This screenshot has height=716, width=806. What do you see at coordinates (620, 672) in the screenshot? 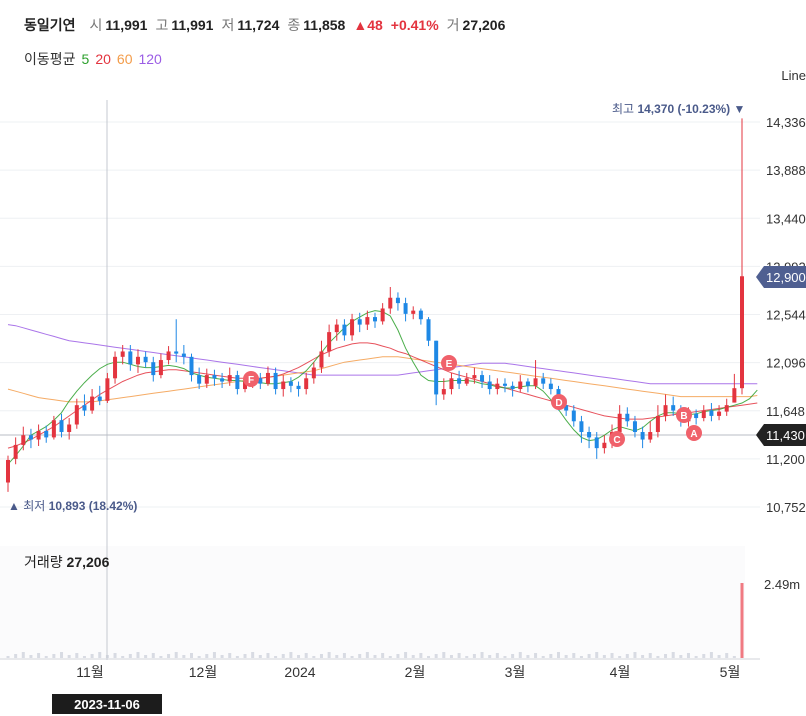
I see `x-tick-label: 4월` at bounding box center [620, 672].